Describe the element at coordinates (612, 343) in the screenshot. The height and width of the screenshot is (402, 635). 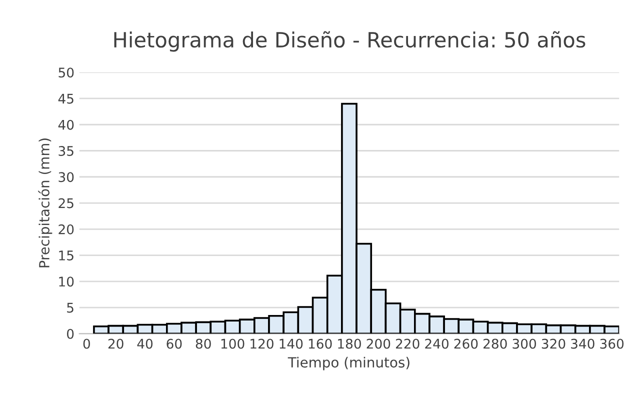
I see `x-tick-label: 360` at that location.